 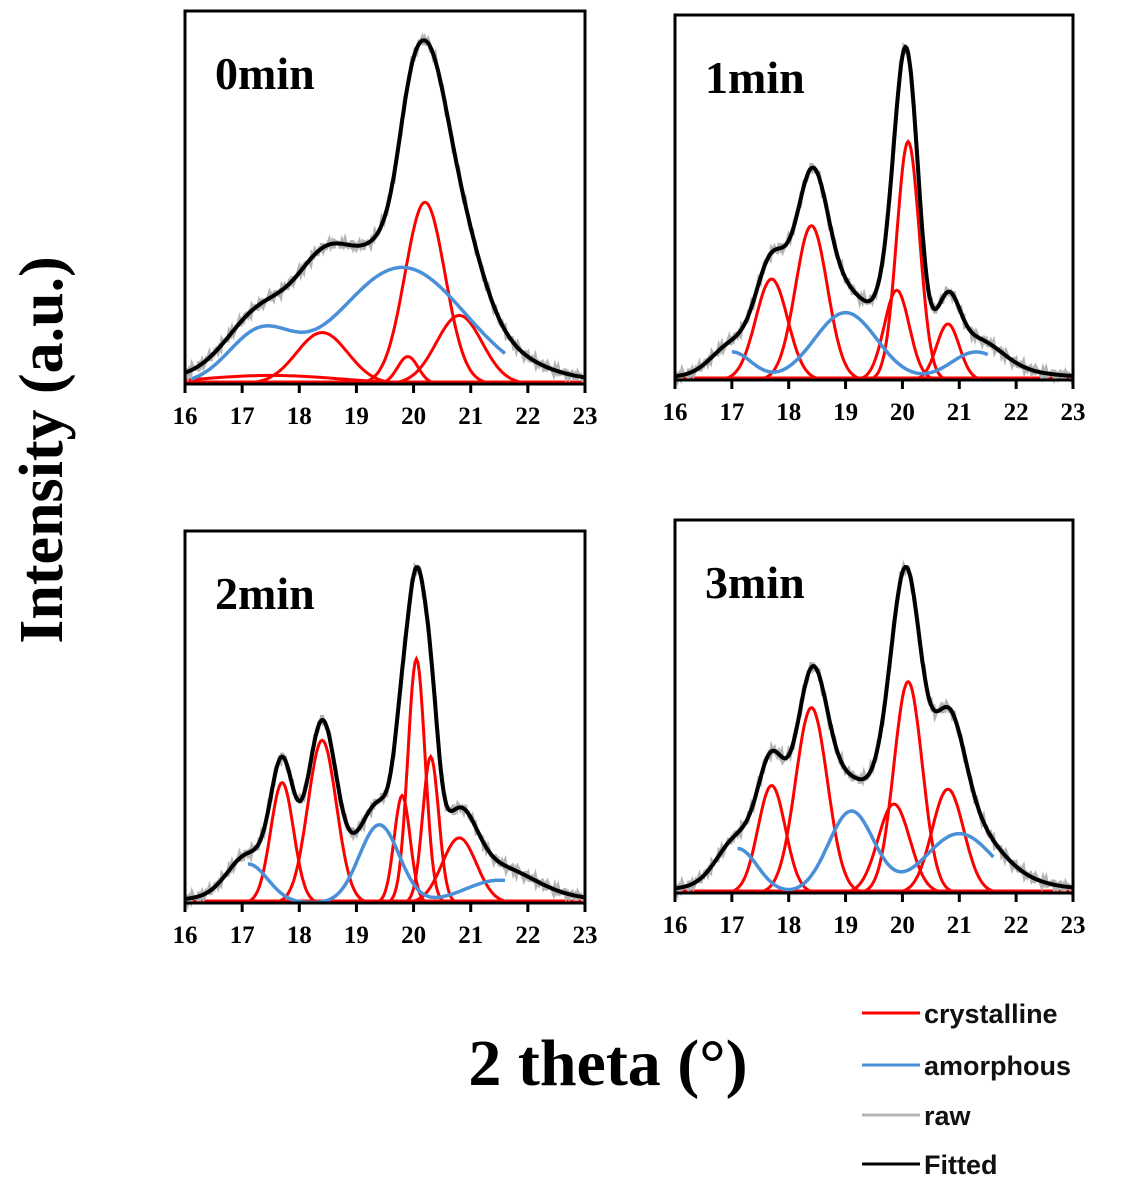 What do you see at coordinates (917, 1116) in the screenshot?
I see `legend-entry-raw: raw` at bounding box center [917, 1116].